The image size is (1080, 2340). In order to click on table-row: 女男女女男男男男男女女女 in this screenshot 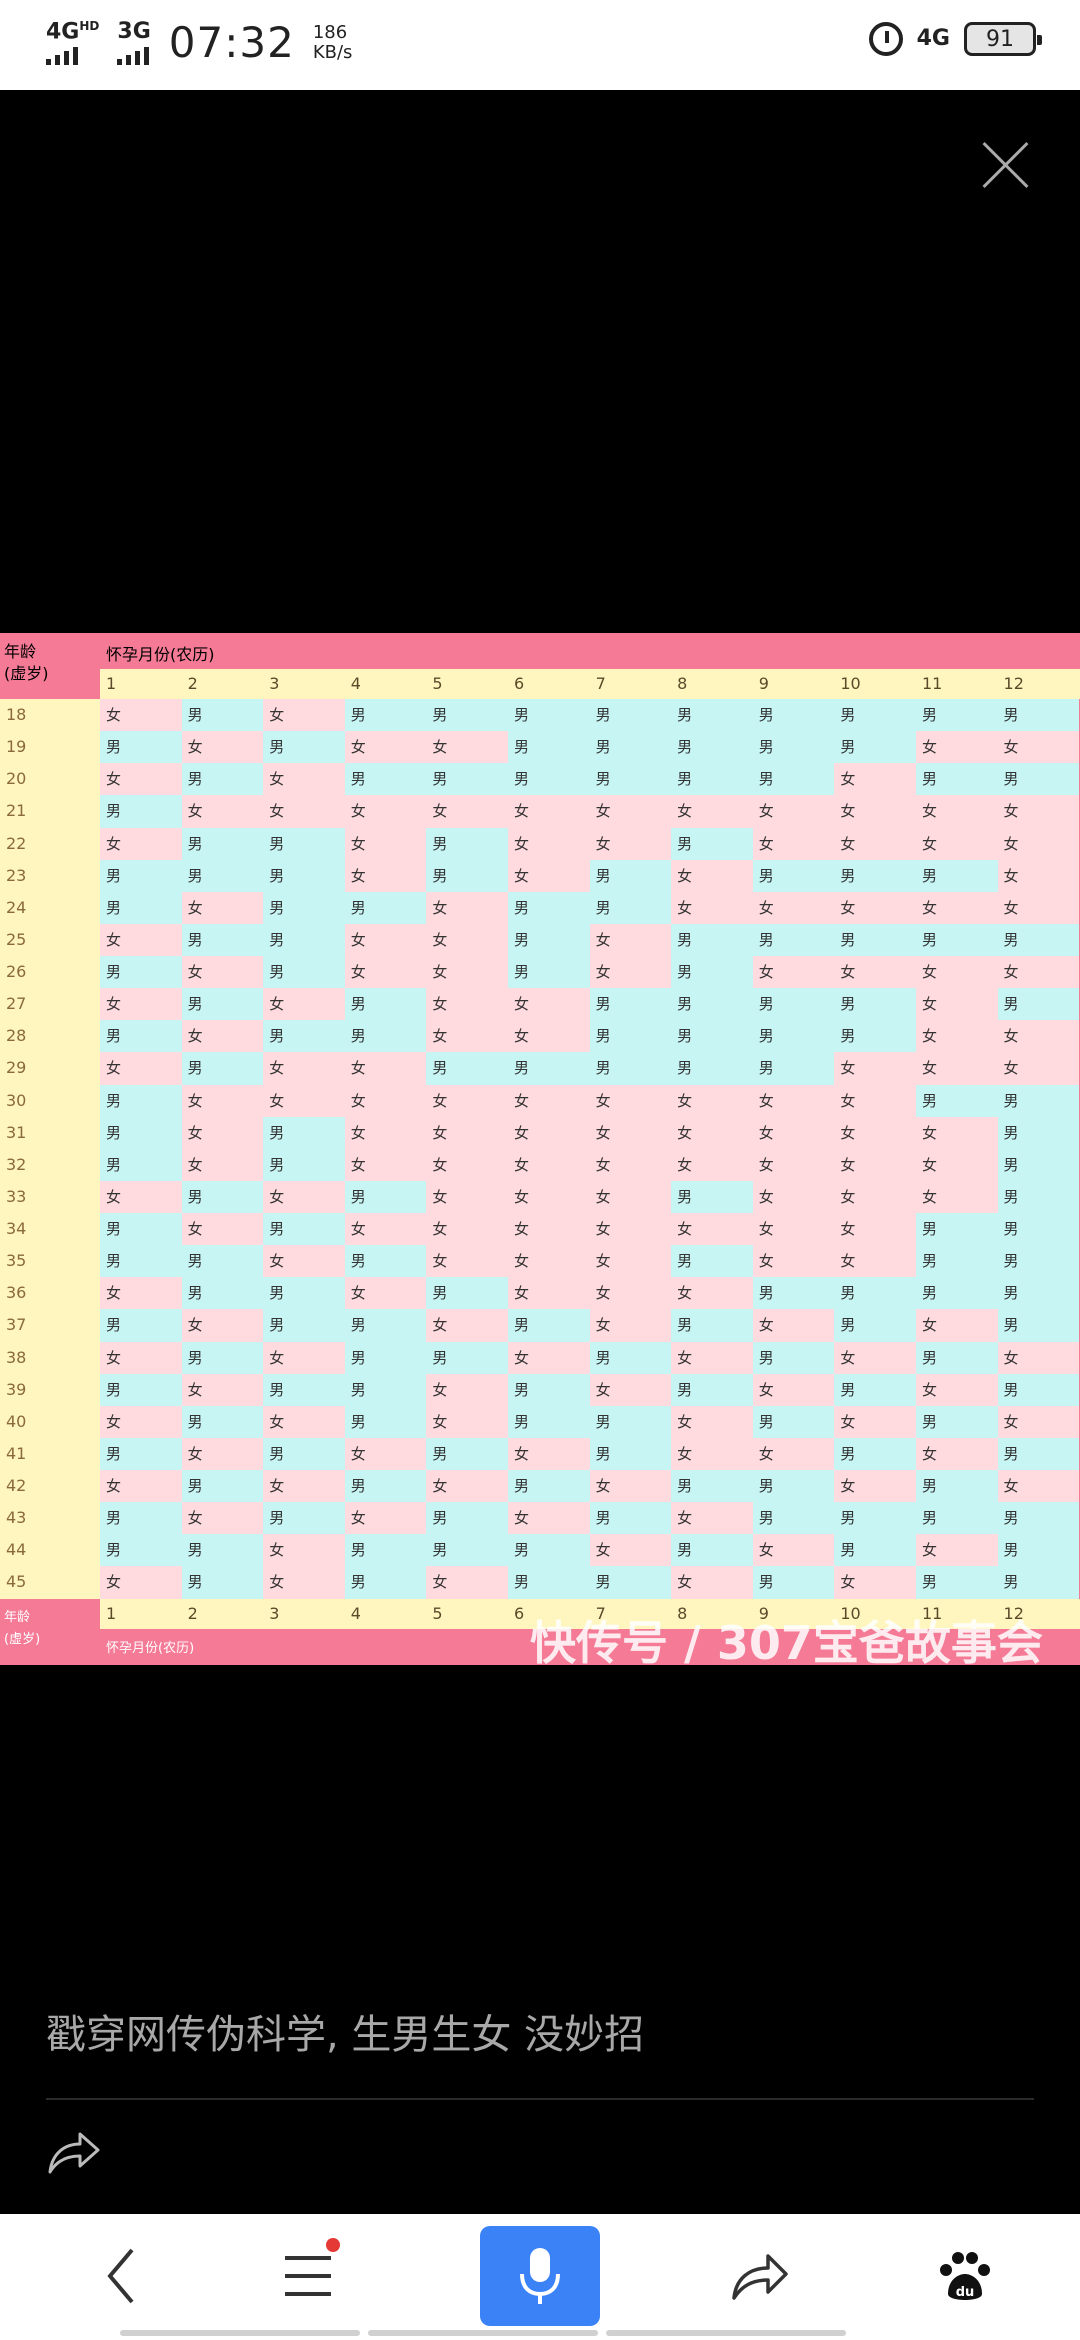, I will do `click(590, 1068)`.